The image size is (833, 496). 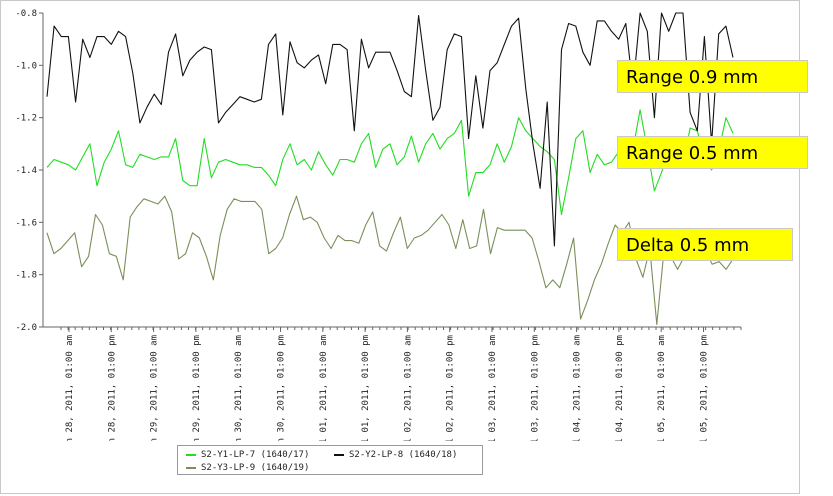 I want to click on x-tick-label: Jul 01, 2011, 01:00 am, so click(x=324, y=388).